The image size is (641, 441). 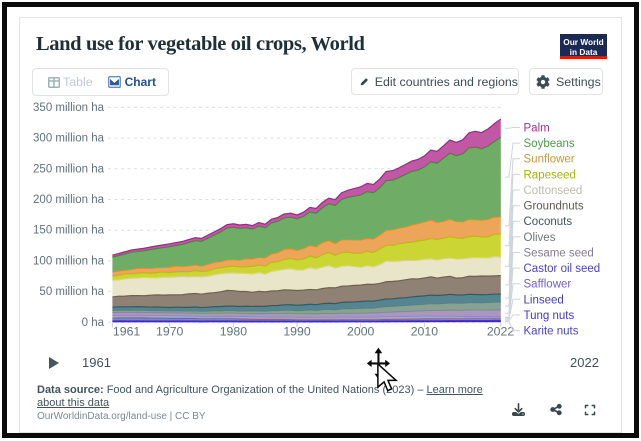 What do you see at coordinates (562, 269) in the screenshot?
I see `svg-text: Castor oil seed` at bounding box center [562, 269].